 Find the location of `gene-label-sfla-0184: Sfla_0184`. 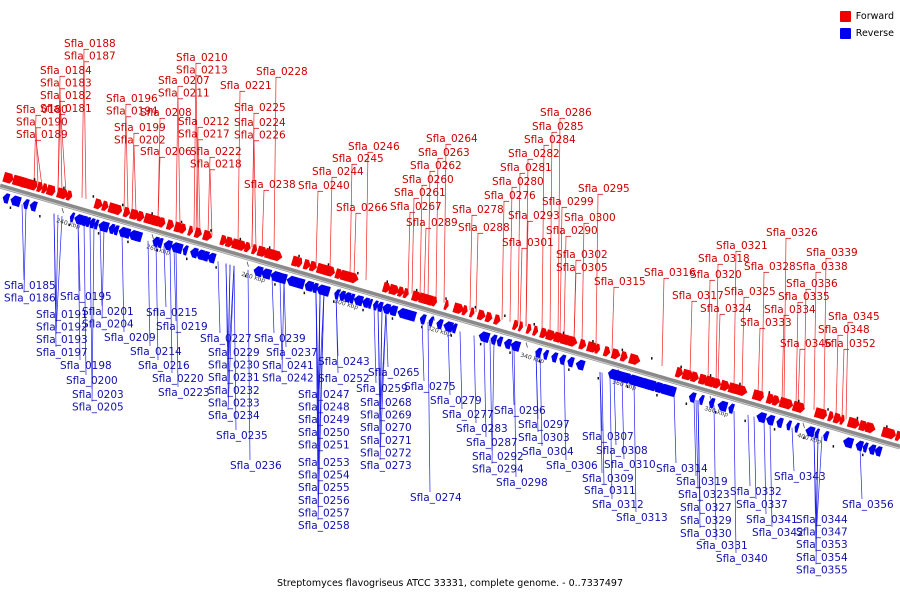

gene-label-sfla-0184: Sfla_0184 is located at coordinates (66, 71).